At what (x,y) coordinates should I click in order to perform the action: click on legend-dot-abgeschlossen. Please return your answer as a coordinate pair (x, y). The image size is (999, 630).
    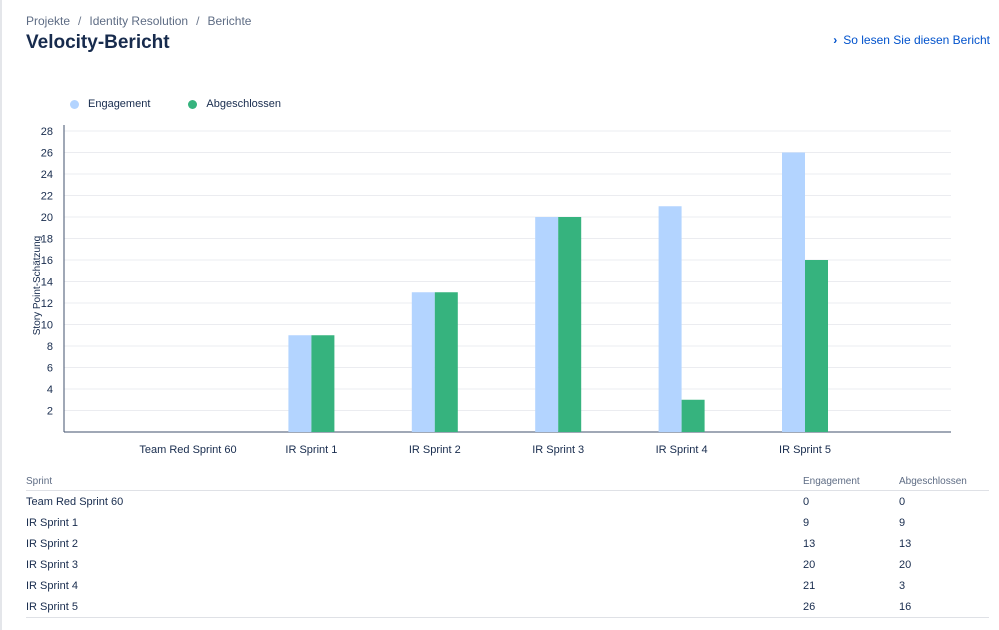
    Looking at the image, I should click on (193, 104).